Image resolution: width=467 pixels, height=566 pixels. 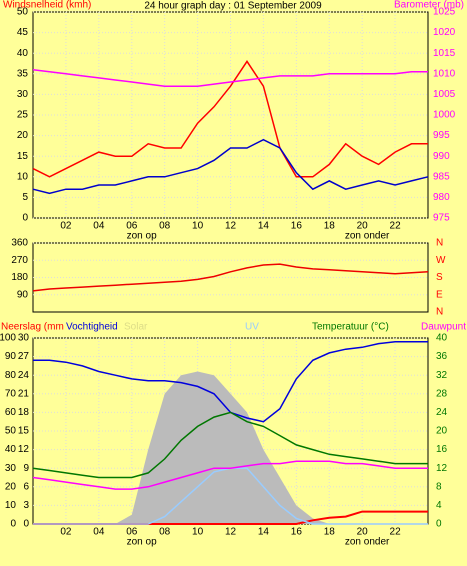 I want to click on y-tick-label: 35, so click(x=23, y=73).